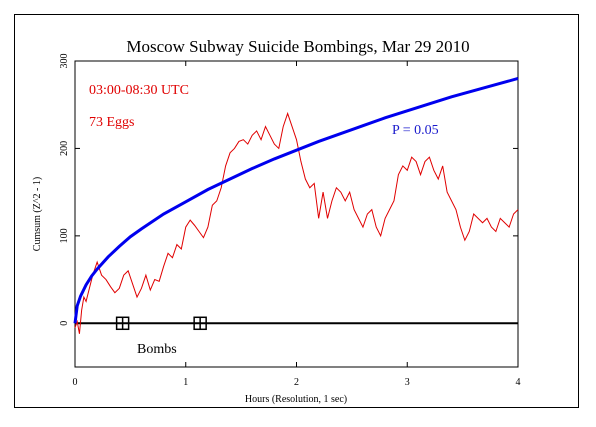 The image size is (596, 427). I want to click on y-tick-label: 200, so click(64, 148).